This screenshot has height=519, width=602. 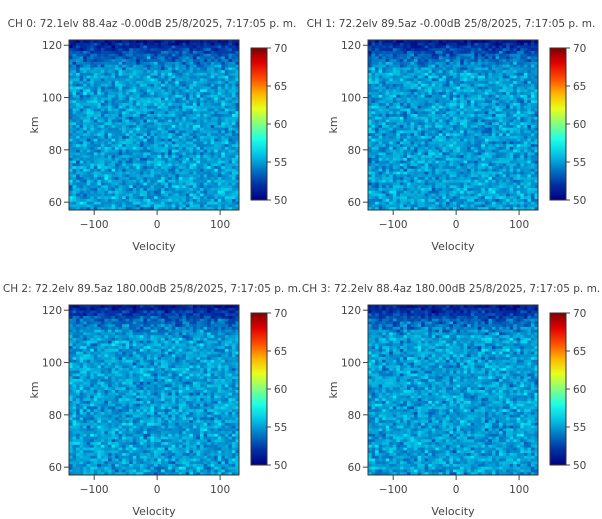 What do you see at coordinates (259, 124) in the screenshot?
I see `colorbar` at bounding box center [259, 124].